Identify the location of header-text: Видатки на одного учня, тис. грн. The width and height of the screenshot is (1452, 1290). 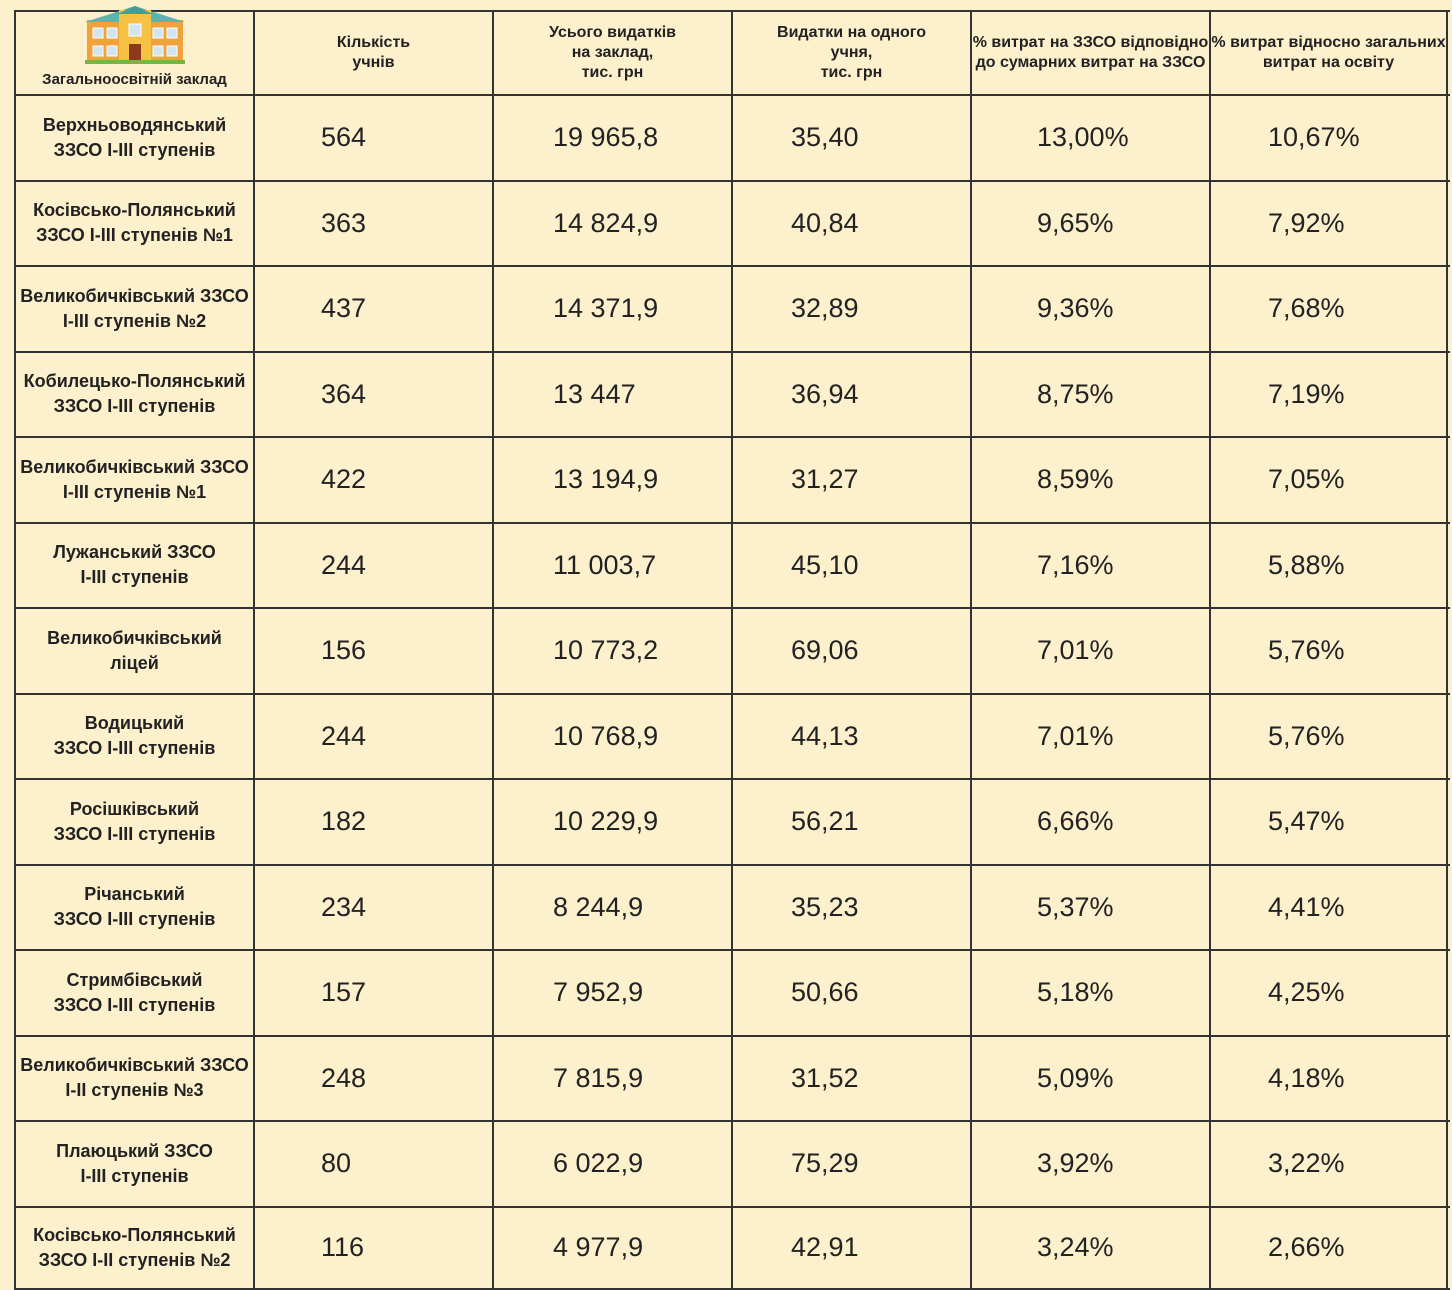
(851, 52).